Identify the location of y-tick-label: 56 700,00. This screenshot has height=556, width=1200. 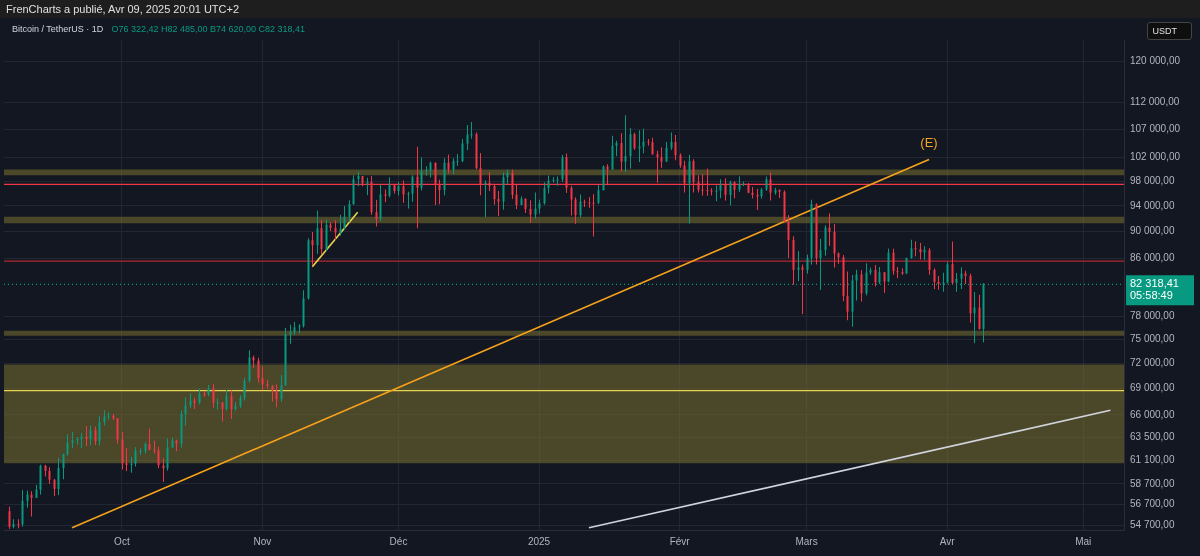
(1152, 504).